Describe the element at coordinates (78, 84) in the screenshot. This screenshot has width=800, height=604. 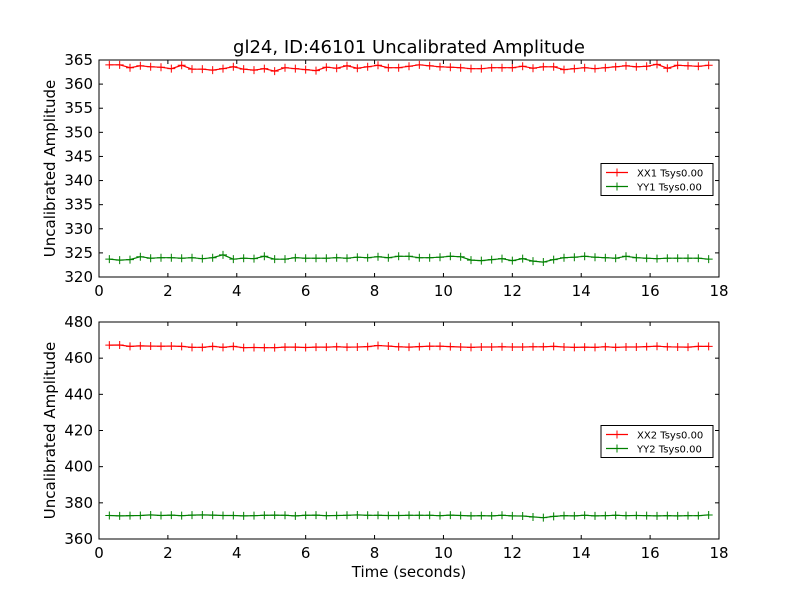
I see `y-tick-label: 360` at that location.